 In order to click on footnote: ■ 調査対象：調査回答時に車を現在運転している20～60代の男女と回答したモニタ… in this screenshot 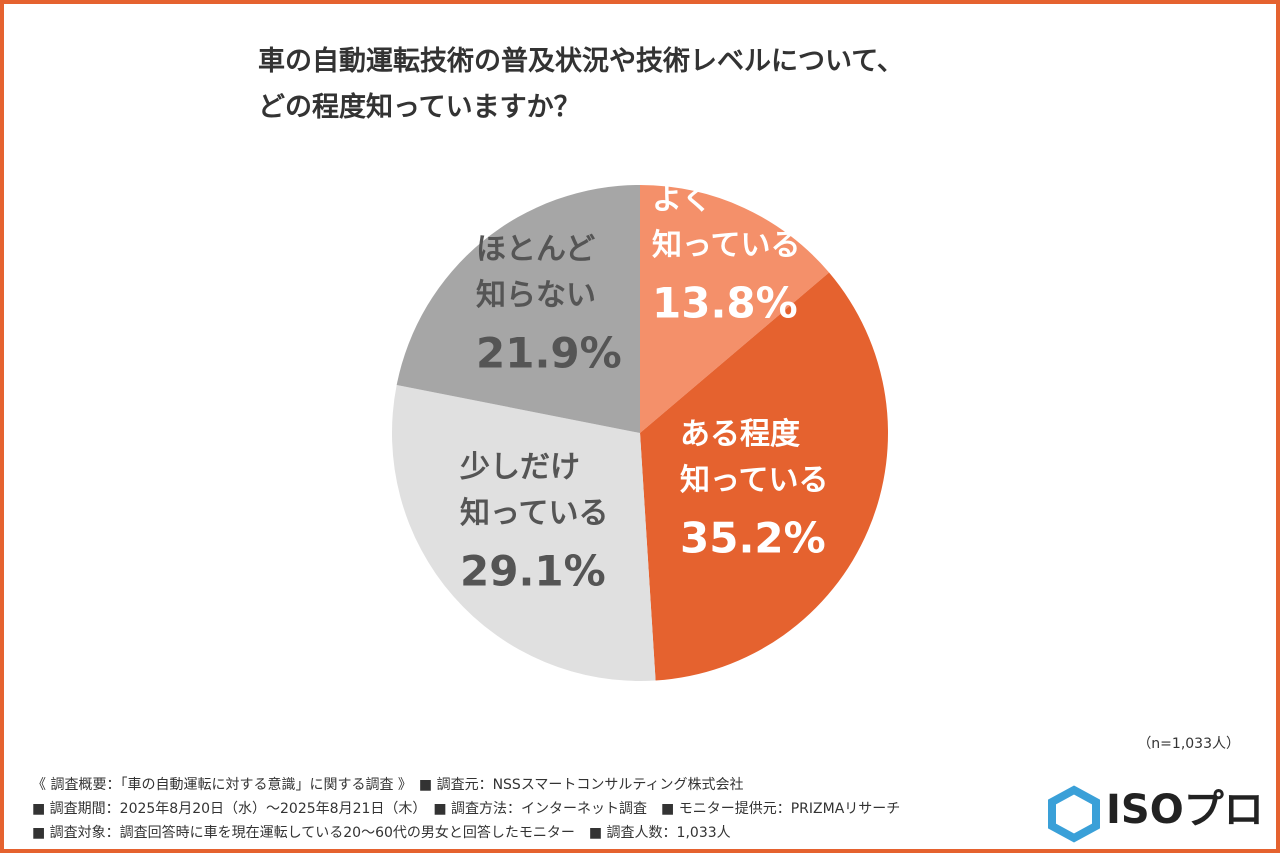, I will do `click(381, 832)`.